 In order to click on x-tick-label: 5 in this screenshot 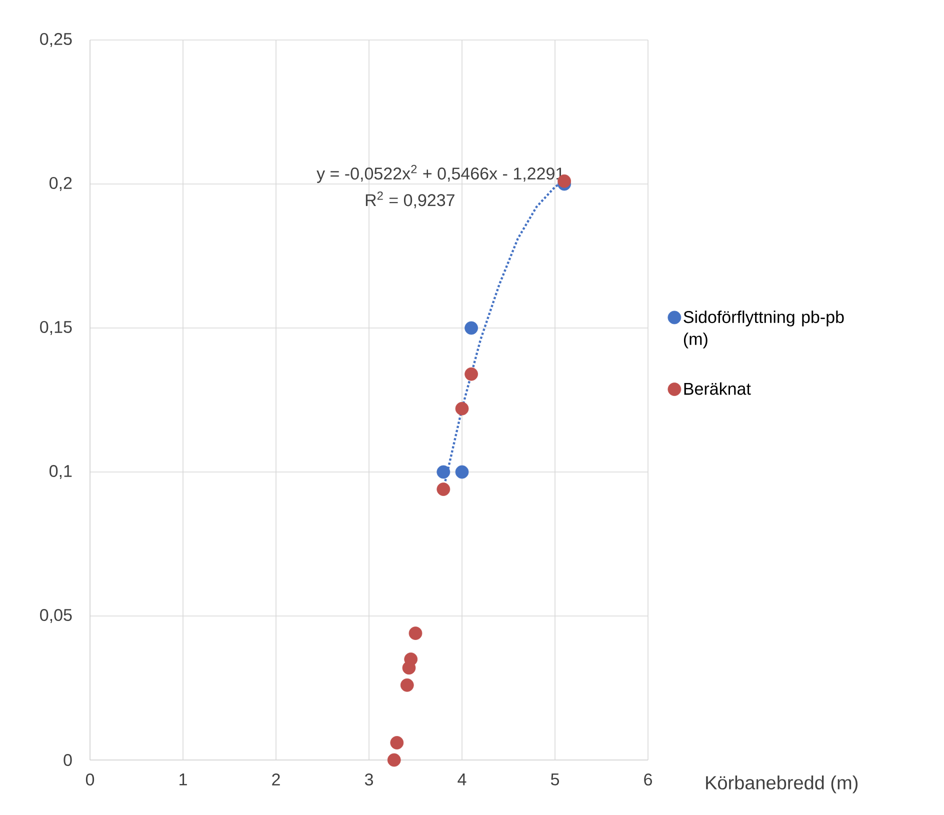, I will do `click(555, 780)`.